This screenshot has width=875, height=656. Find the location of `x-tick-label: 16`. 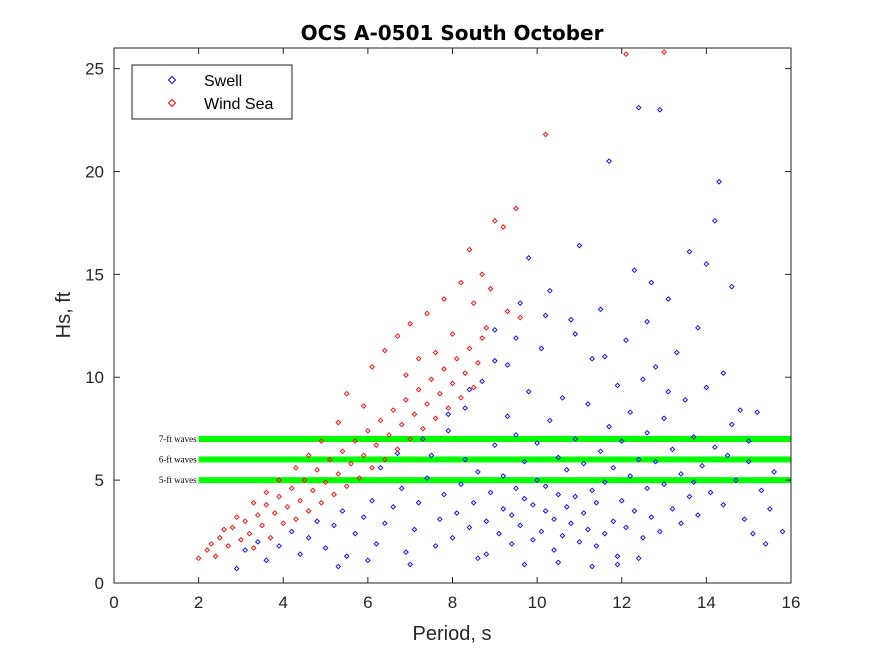

x-tick-label: 16 is located at coordinates (791, 602).